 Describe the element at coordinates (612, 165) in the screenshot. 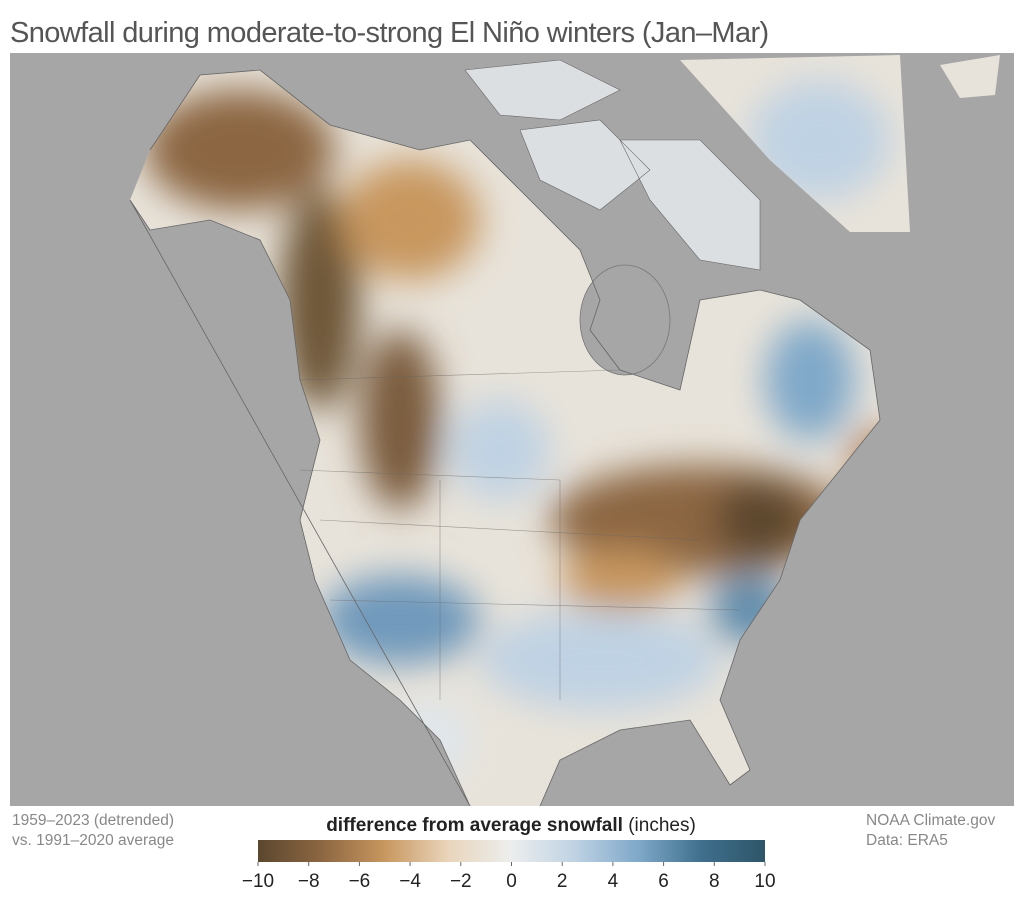

I see `arctic-islands` at that location.